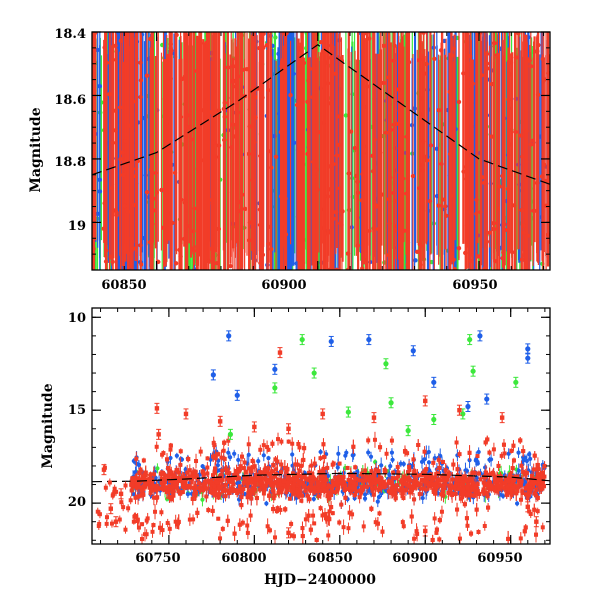 The width and height of the screenshot is (600, 600). What do you see at coordinates (123, 285) in the screenshot?
I see `top-xtick-label-0: 60850` at bounding box center [123, 285].